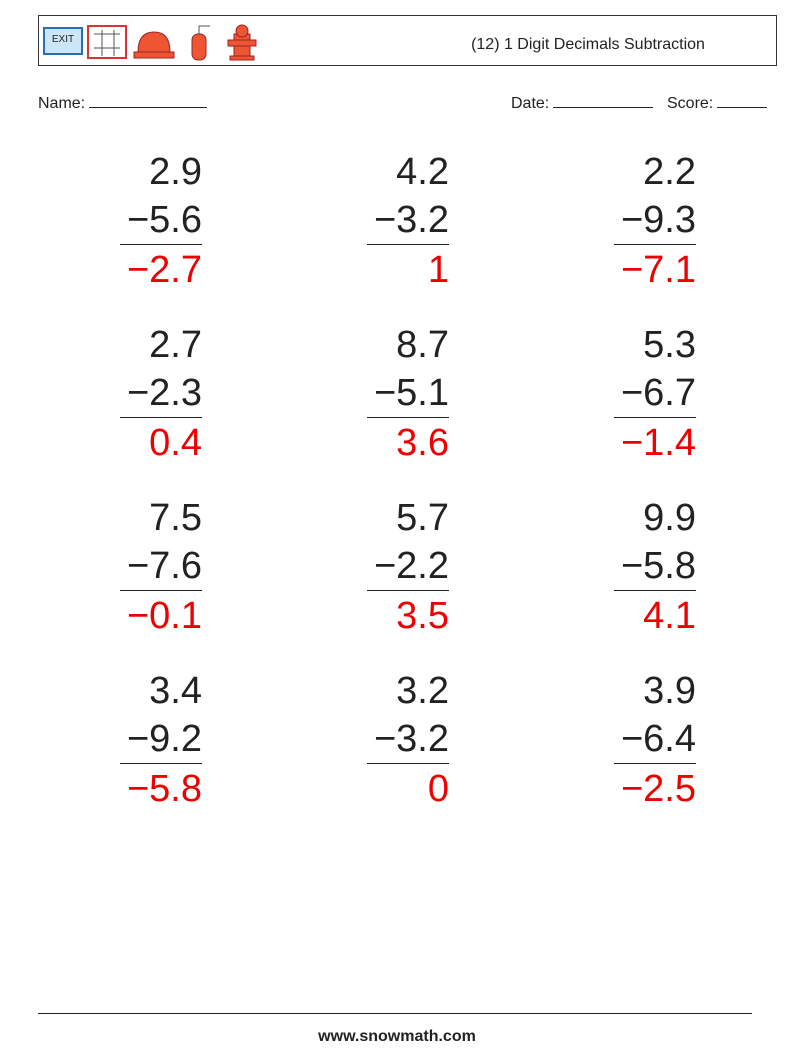 The width and height of the screenshot is (794, 1053). I want to click on bottom-number: −6.7, so click(658, 393).